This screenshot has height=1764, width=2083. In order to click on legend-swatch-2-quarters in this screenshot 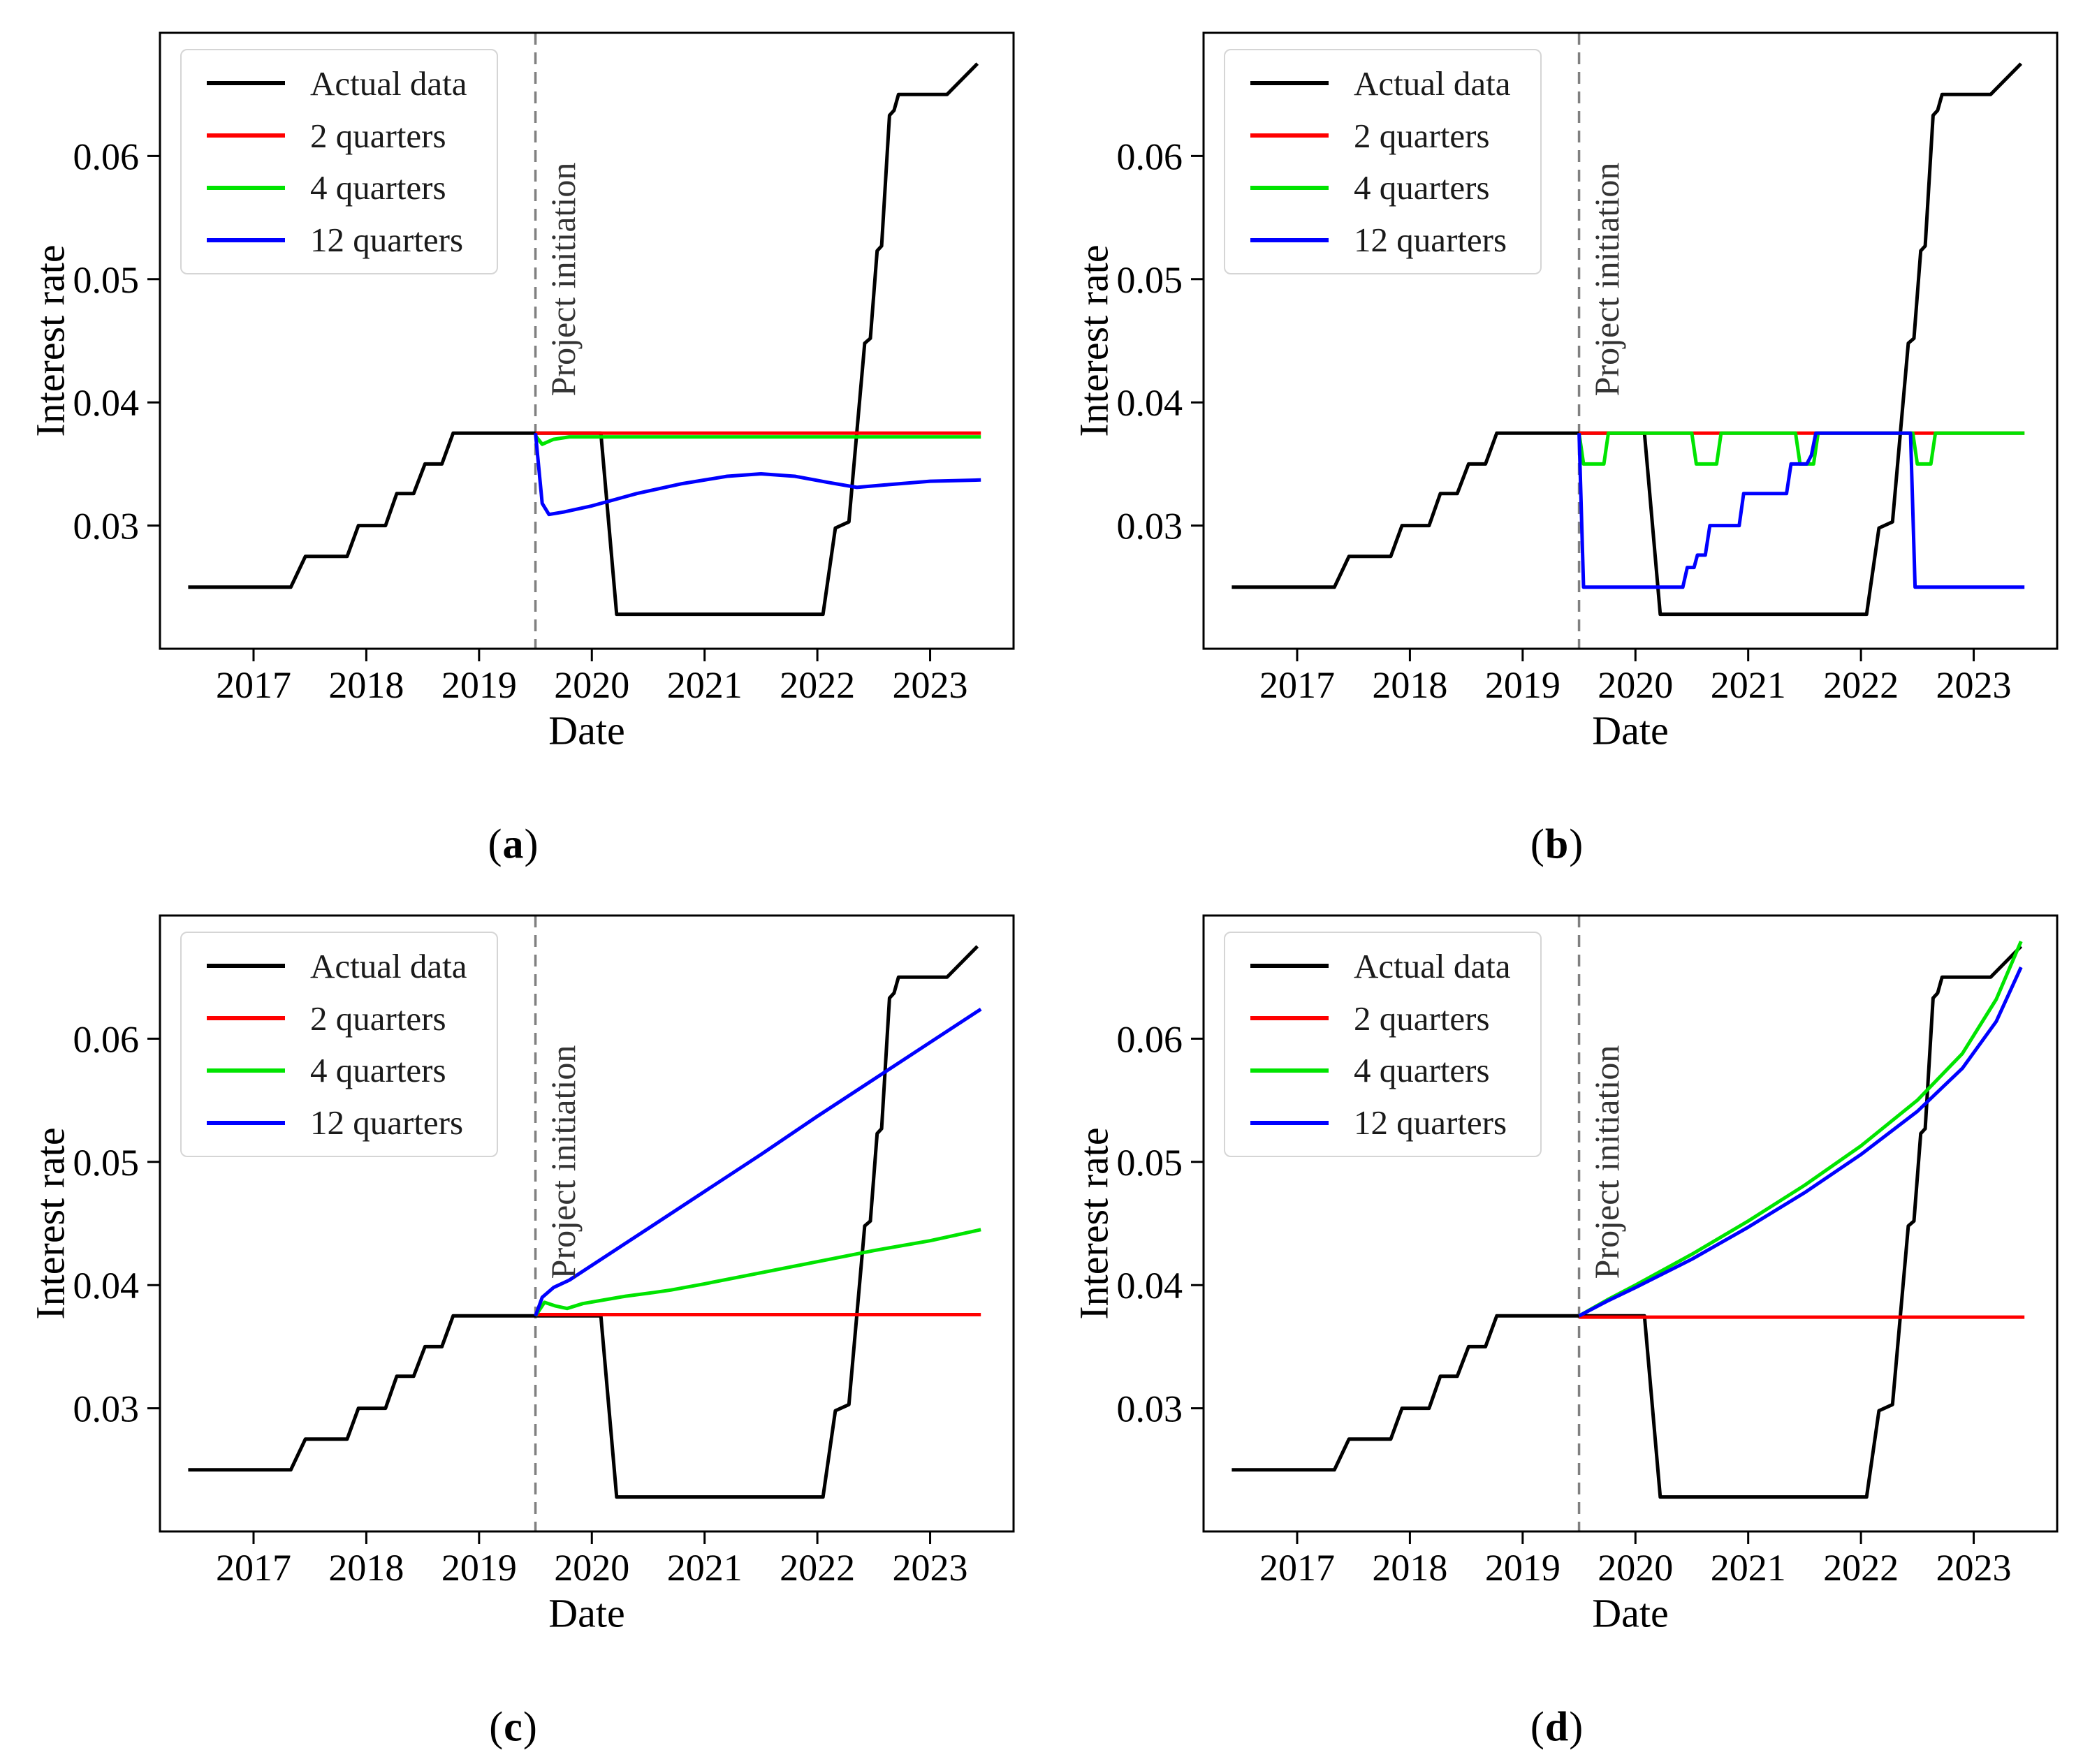, I will do `click(1289, 1018)`.